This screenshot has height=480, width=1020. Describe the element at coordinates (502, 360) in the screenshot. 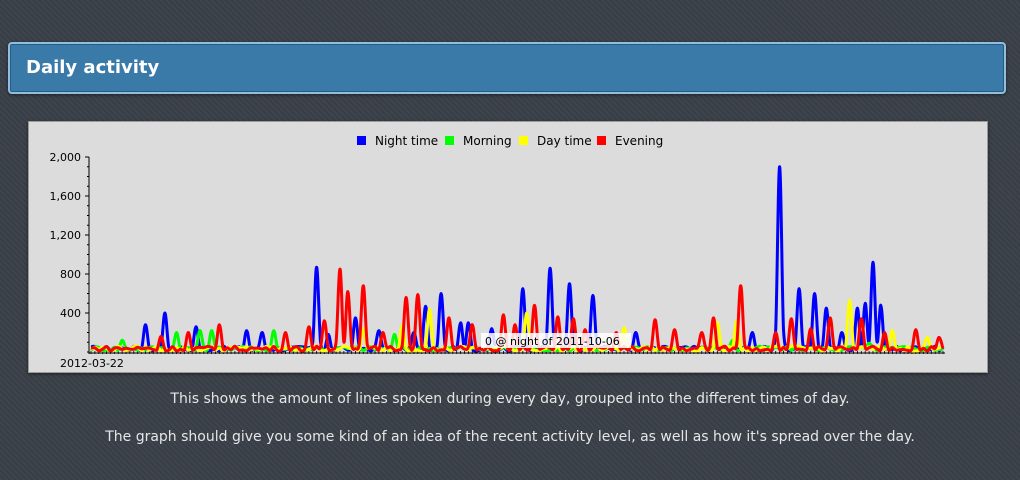

I see `x-axis: 2012-03-22` at that location.